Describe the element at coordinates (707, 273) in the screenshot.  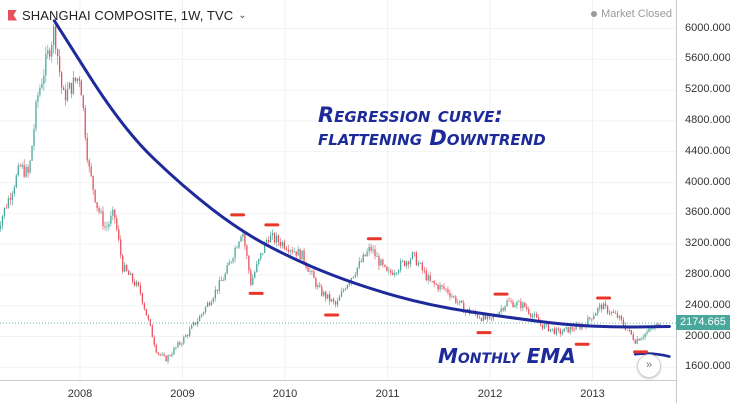
I see `y-tick-label: 2800.000` at that location.